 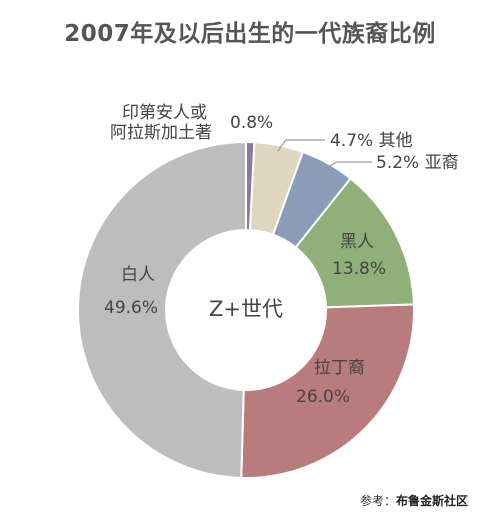 I want to click on slice-label-hispanic: 拉丁裔, so click(x=339, y=368).